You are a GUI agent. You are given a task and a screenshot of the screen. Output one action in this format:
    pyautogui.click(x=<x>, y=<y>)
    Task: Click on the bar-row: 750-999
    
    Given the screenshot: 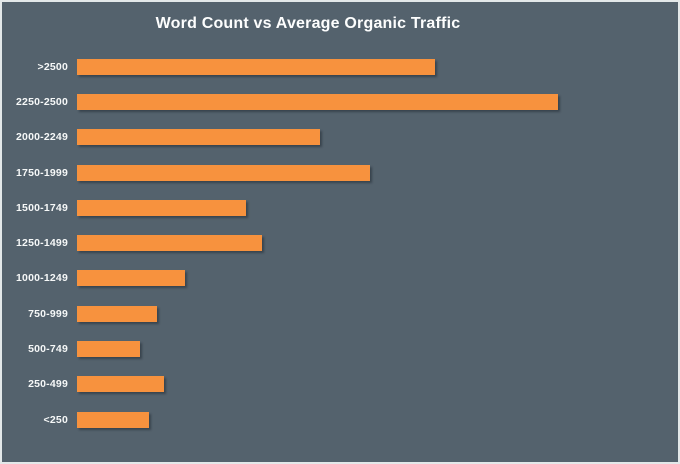 What is the action you would take?
    pyautogui.click(x=333, y=313)
    